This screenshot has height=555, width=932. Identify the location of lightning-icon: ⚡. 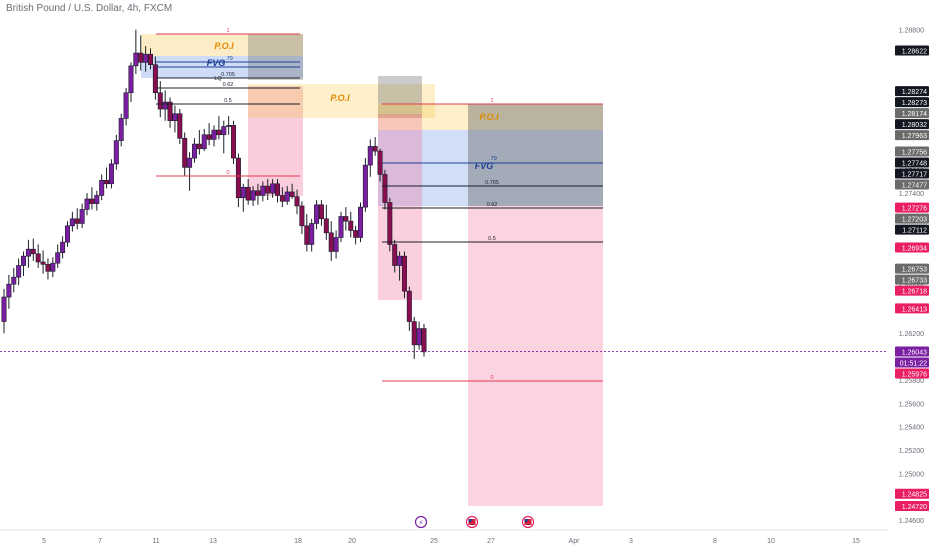
(421, 522).